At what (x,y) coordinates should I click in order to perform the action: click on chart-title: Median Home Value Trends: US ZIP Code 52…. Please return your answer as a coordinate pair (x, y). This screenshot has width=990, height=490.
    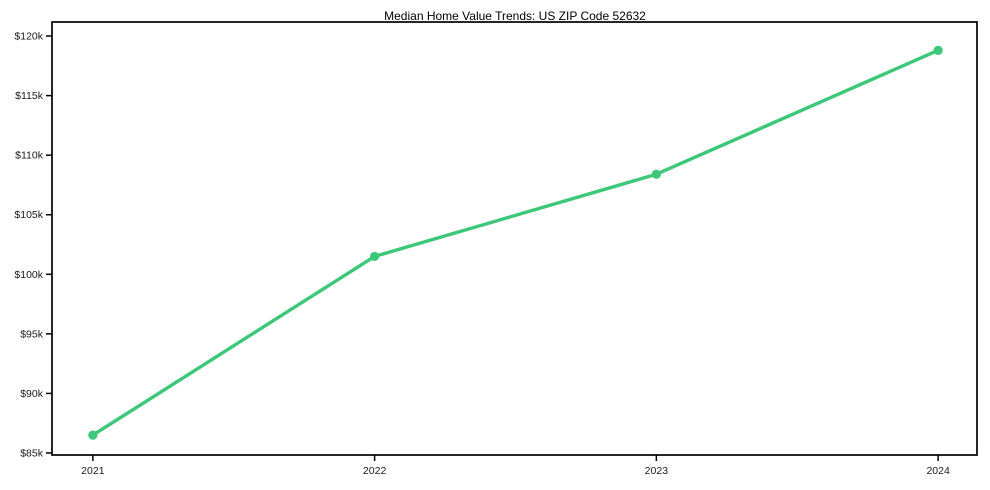
    Looking at the image, I should click on (515, 16).